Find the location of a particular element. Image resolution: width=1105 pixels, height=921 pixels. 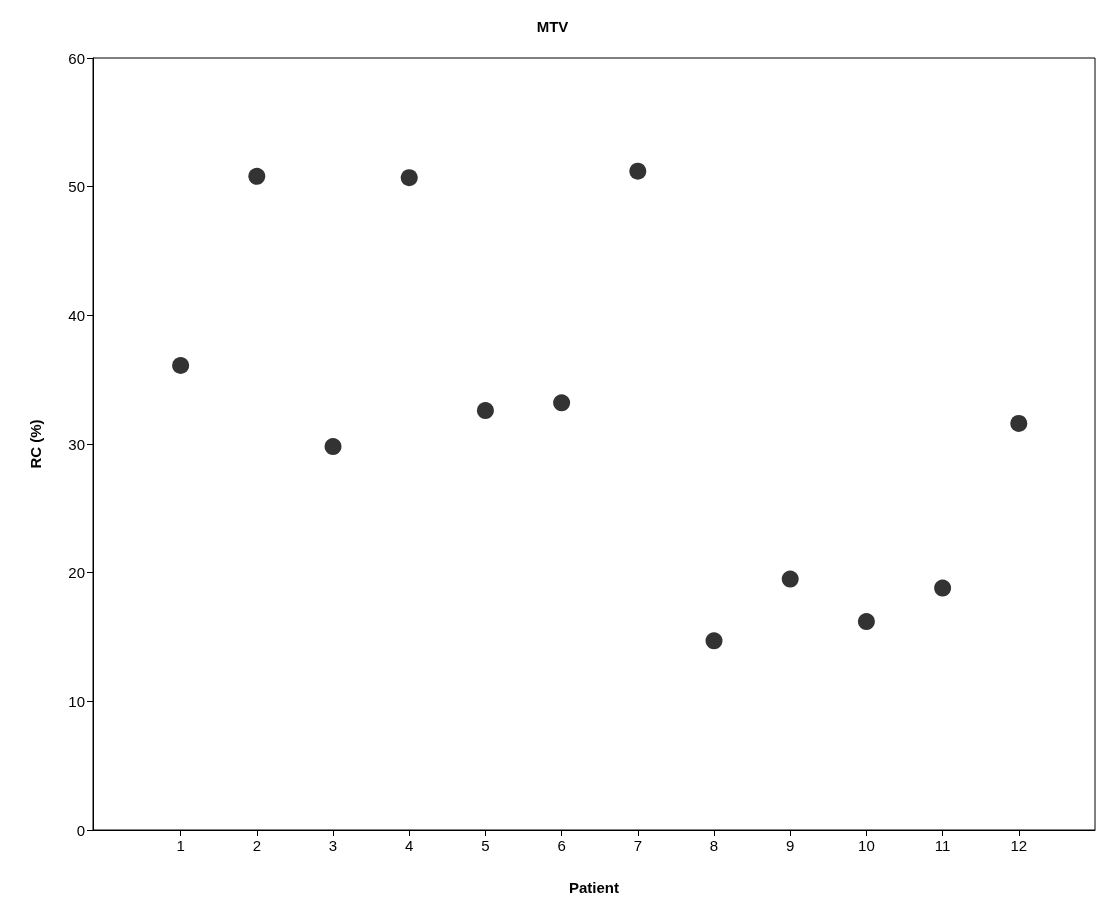

y-axis-title: RC (%) is located at coordinates (35, 444).